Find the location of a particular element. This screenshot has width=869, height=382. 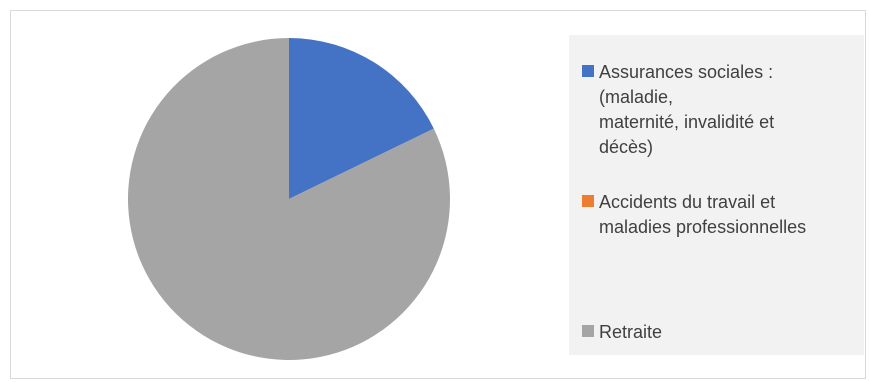

legend-swatch-assurances-sociales is located at coordinates (588, 71).